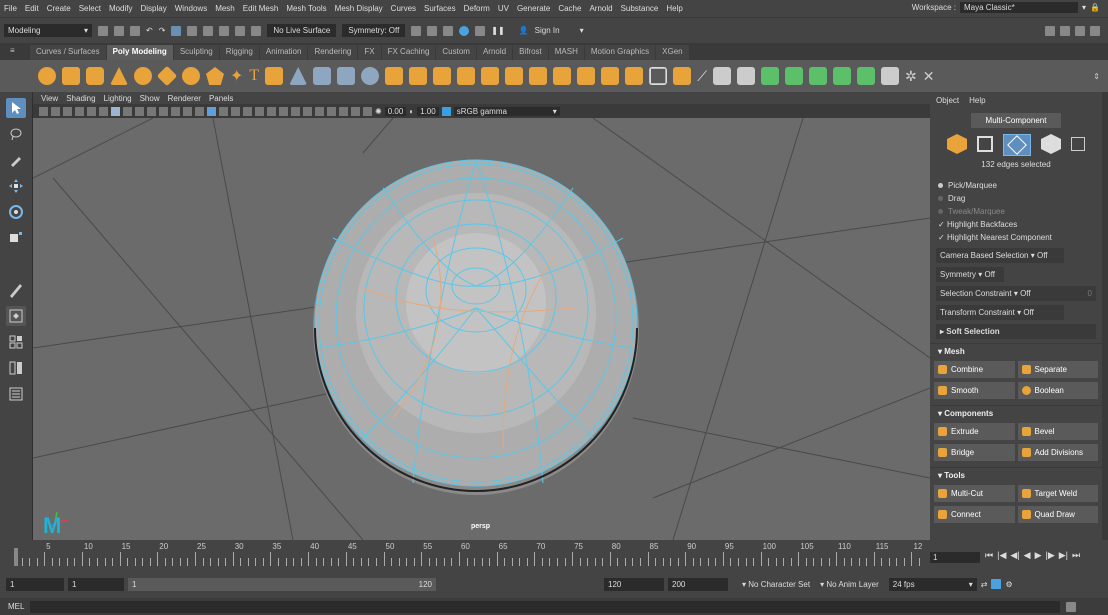 Image resolution: width=1108 pixels, height=615 pixels. Describe the element at coordinates (358, 8) in the screenshot. I see `menu-mesh-display: Mesh Display` at that location.